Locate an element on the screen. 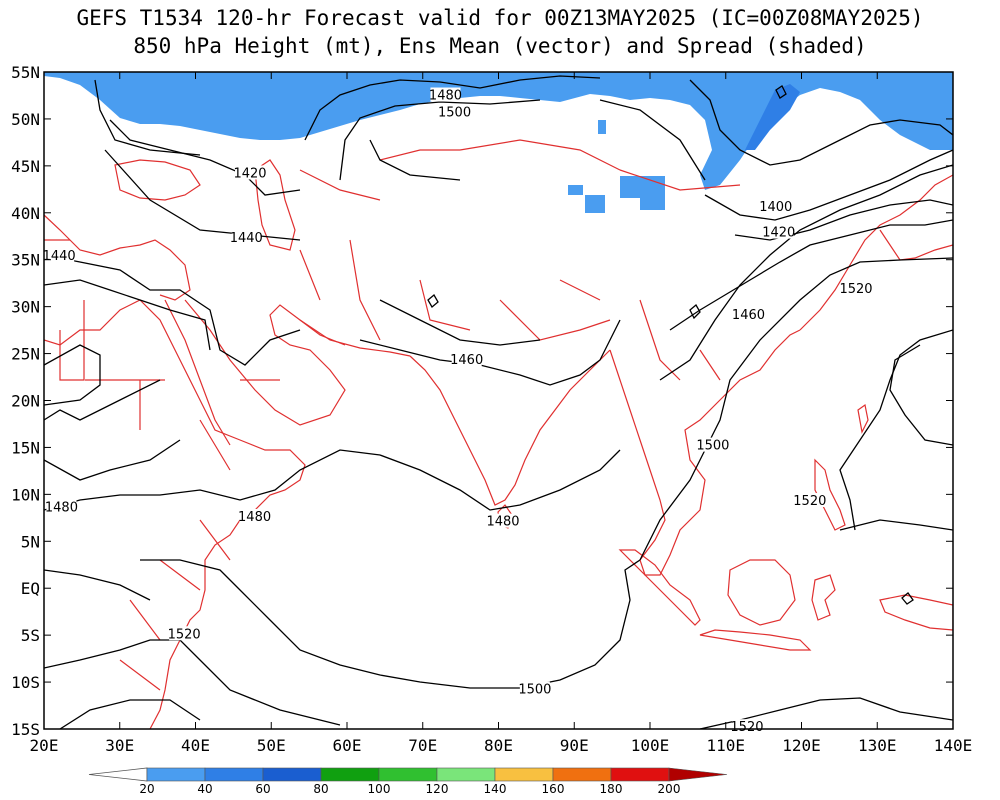 The width and height of the screenshot is (1000, 800). colorbar-low-arrow is located at coordinates (118, 774).